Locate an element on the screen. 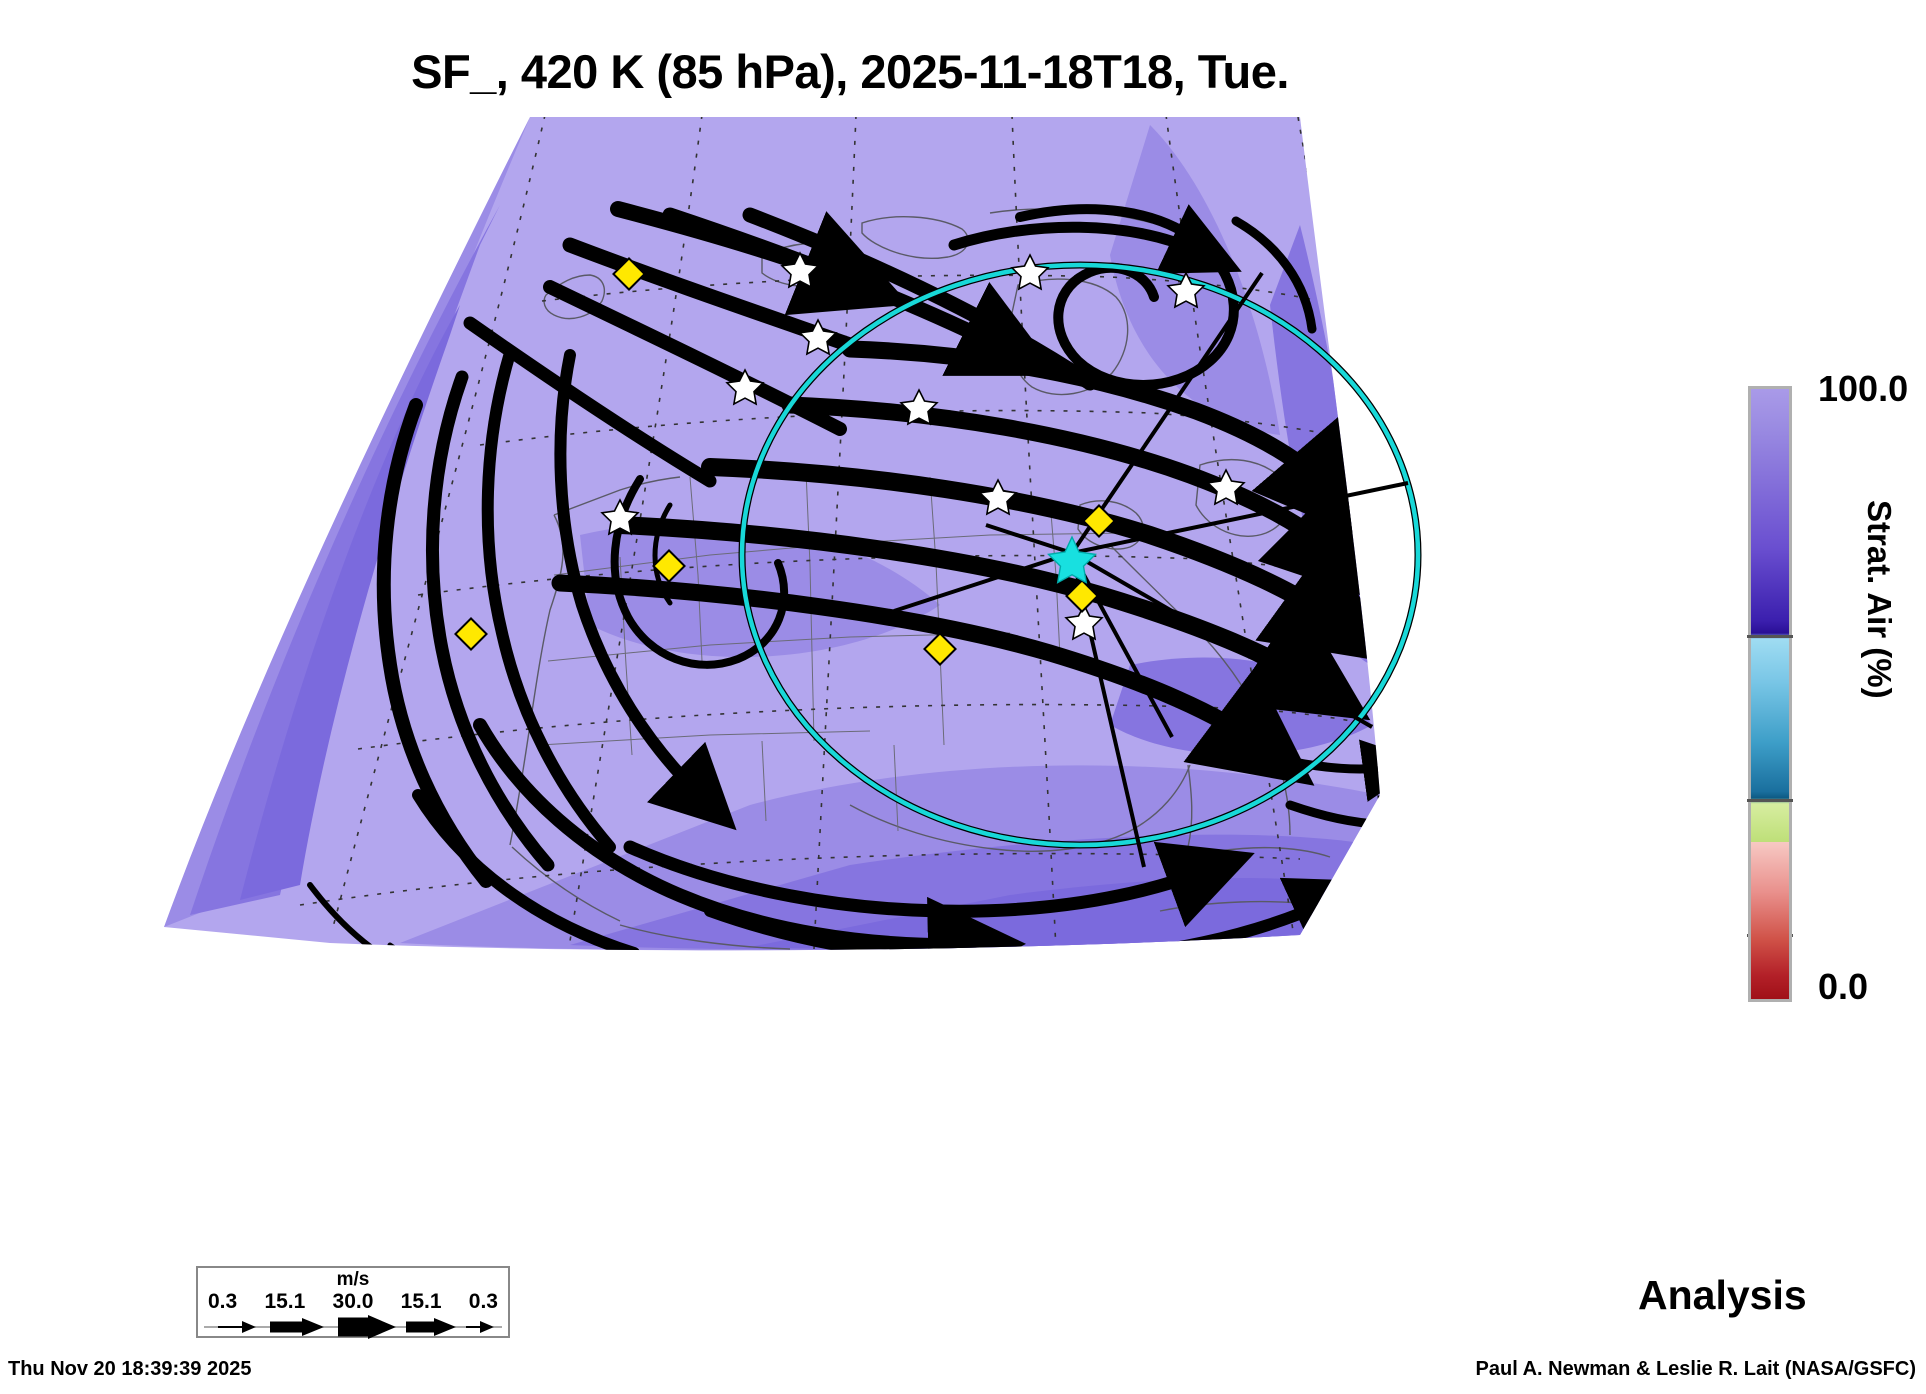 This screenshot has height=1394, width=1926. colorbar-max-label: 100.0 is located at coordinates (1863, 388).